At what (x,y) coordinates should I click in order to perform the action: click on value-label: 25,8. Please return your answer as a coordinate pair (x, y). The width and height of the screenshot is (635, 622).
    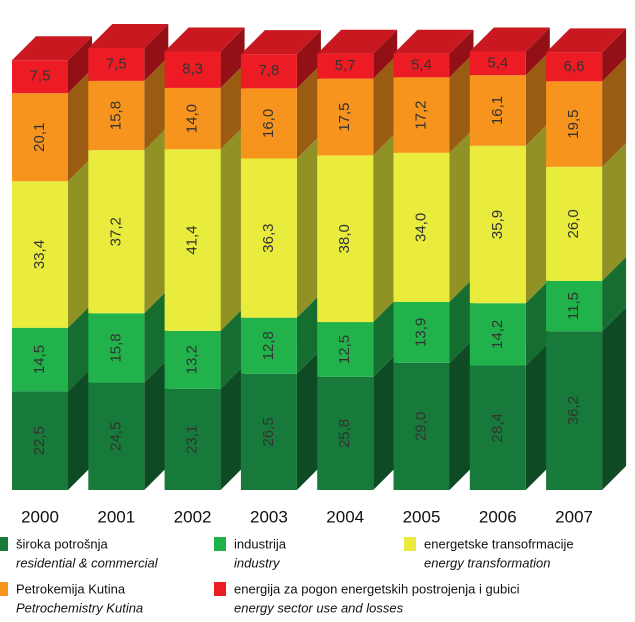
    Looking at the image, I should click on (344, 433).